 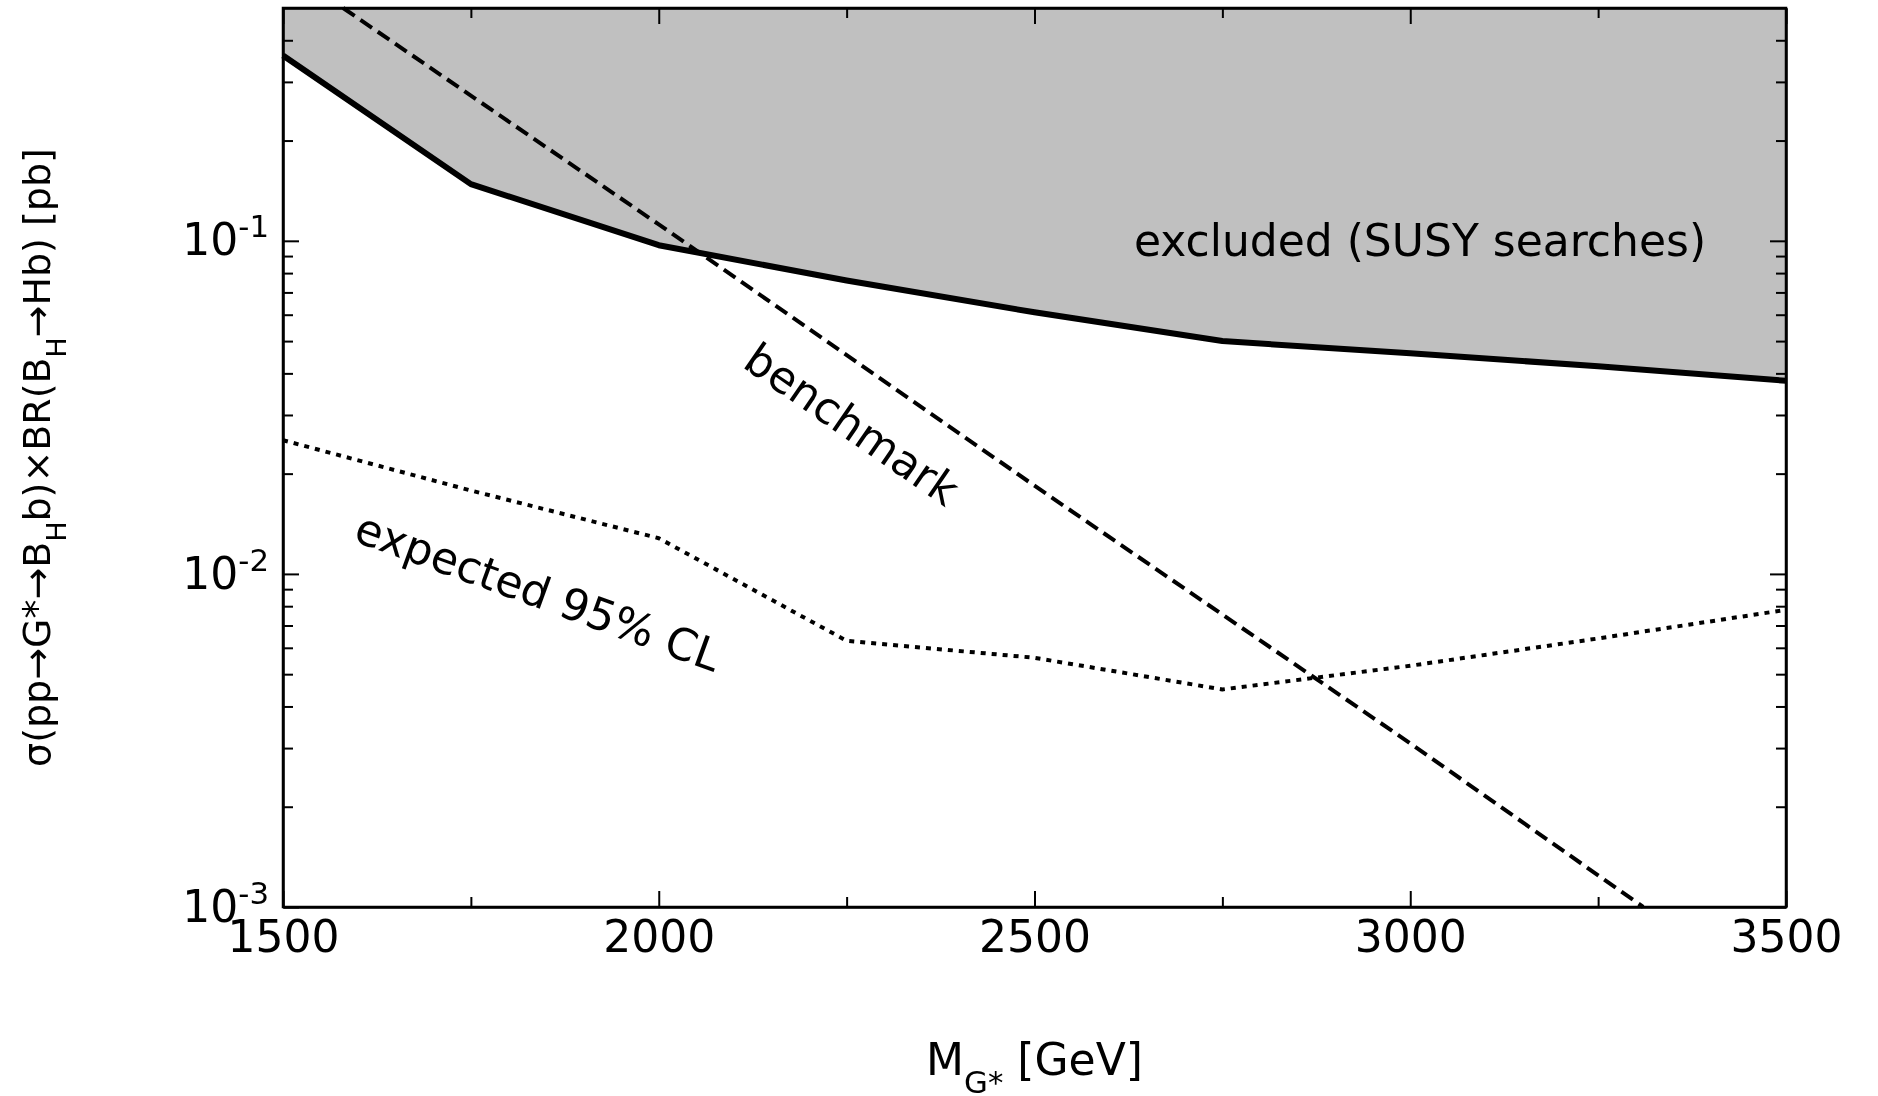 What do you see at coordinates (1410, 937) in the screenshot?
I see `x-tick-label: 3000` at bounding box center [1410, 937].